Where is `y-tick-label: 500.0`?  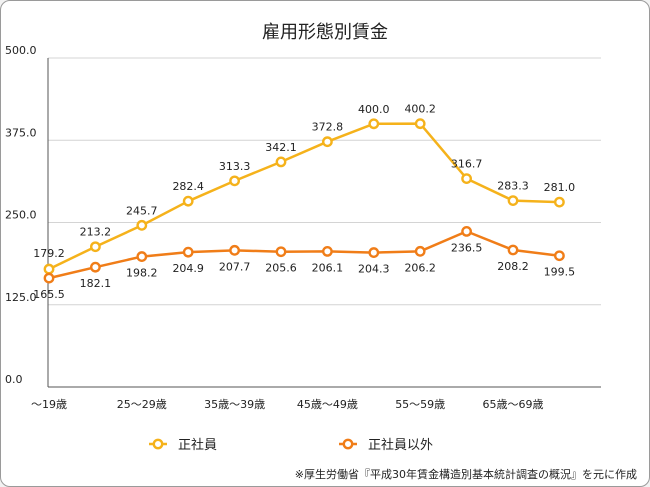 y-tick-label: 500.0 is located at coordinates (21, 50).